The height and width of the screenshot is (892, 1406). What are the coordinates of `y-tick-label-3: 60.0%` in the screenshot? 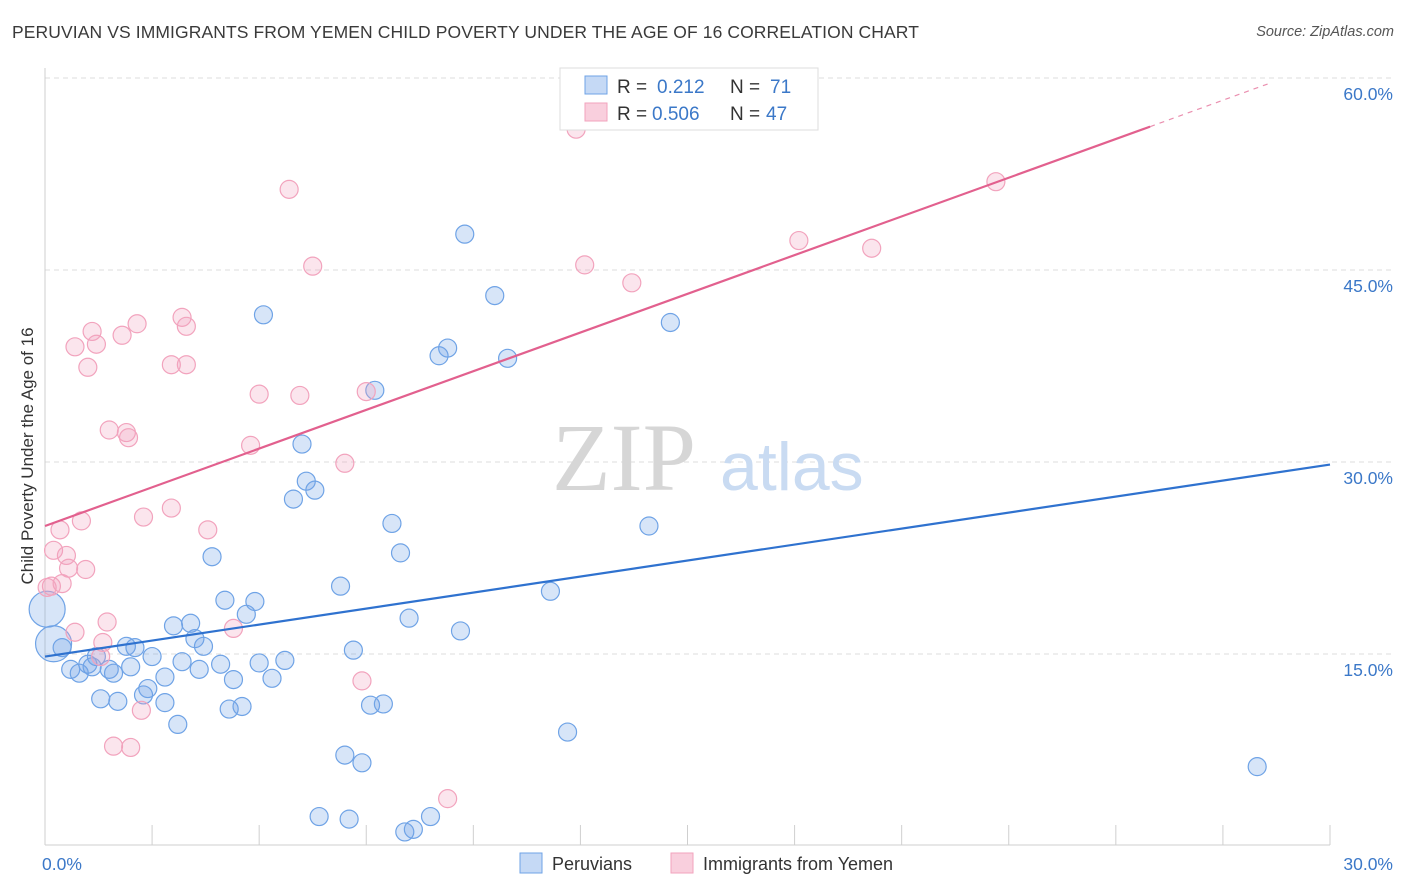 It's located at (1368, 94).